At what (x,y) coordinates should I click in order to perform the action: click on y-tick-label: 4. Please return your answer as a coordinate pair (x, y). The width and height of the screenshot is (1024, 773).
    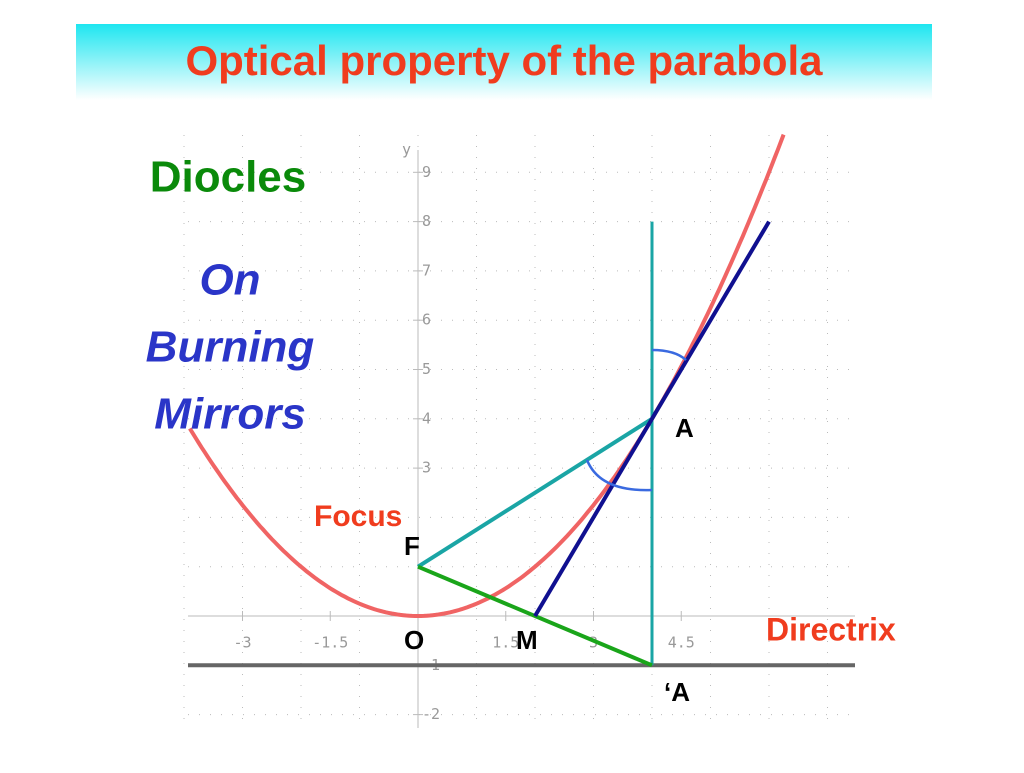
    Looking at the image, I should click on (426, 418).